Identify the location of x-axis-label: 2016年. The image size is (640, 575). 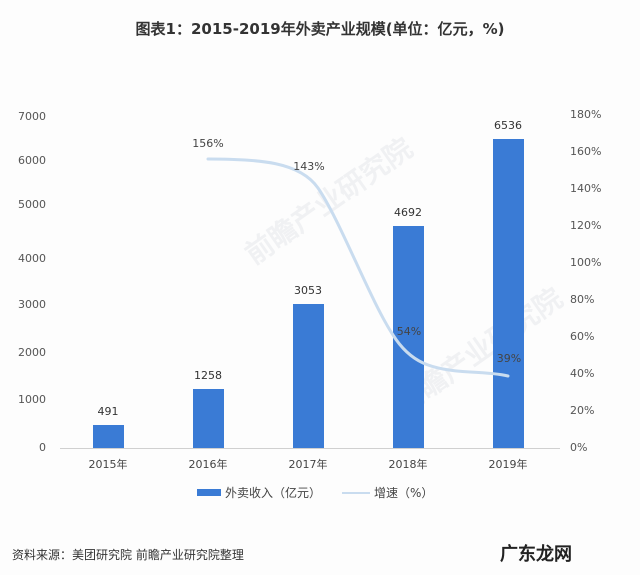
(208, 464).